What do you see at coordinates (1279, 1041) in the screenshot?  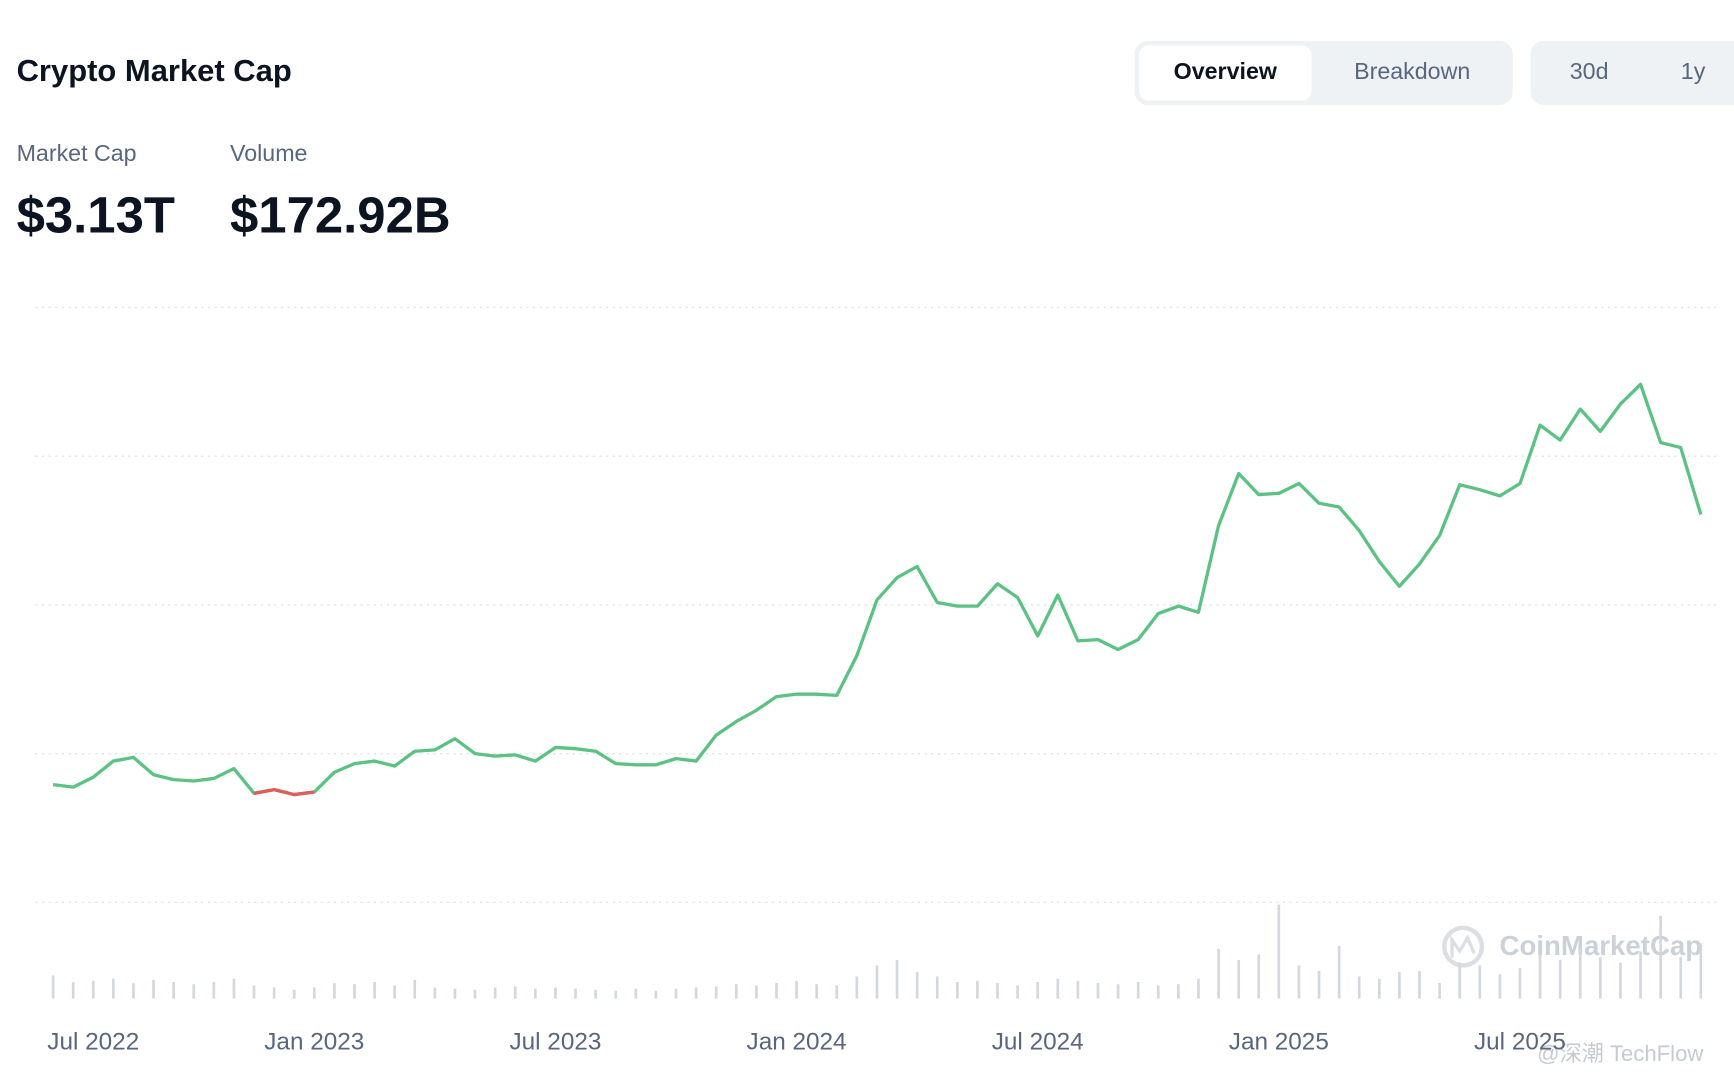 I see `x-tick-label: Jan 2025` at bounding box center [1279, 1041].